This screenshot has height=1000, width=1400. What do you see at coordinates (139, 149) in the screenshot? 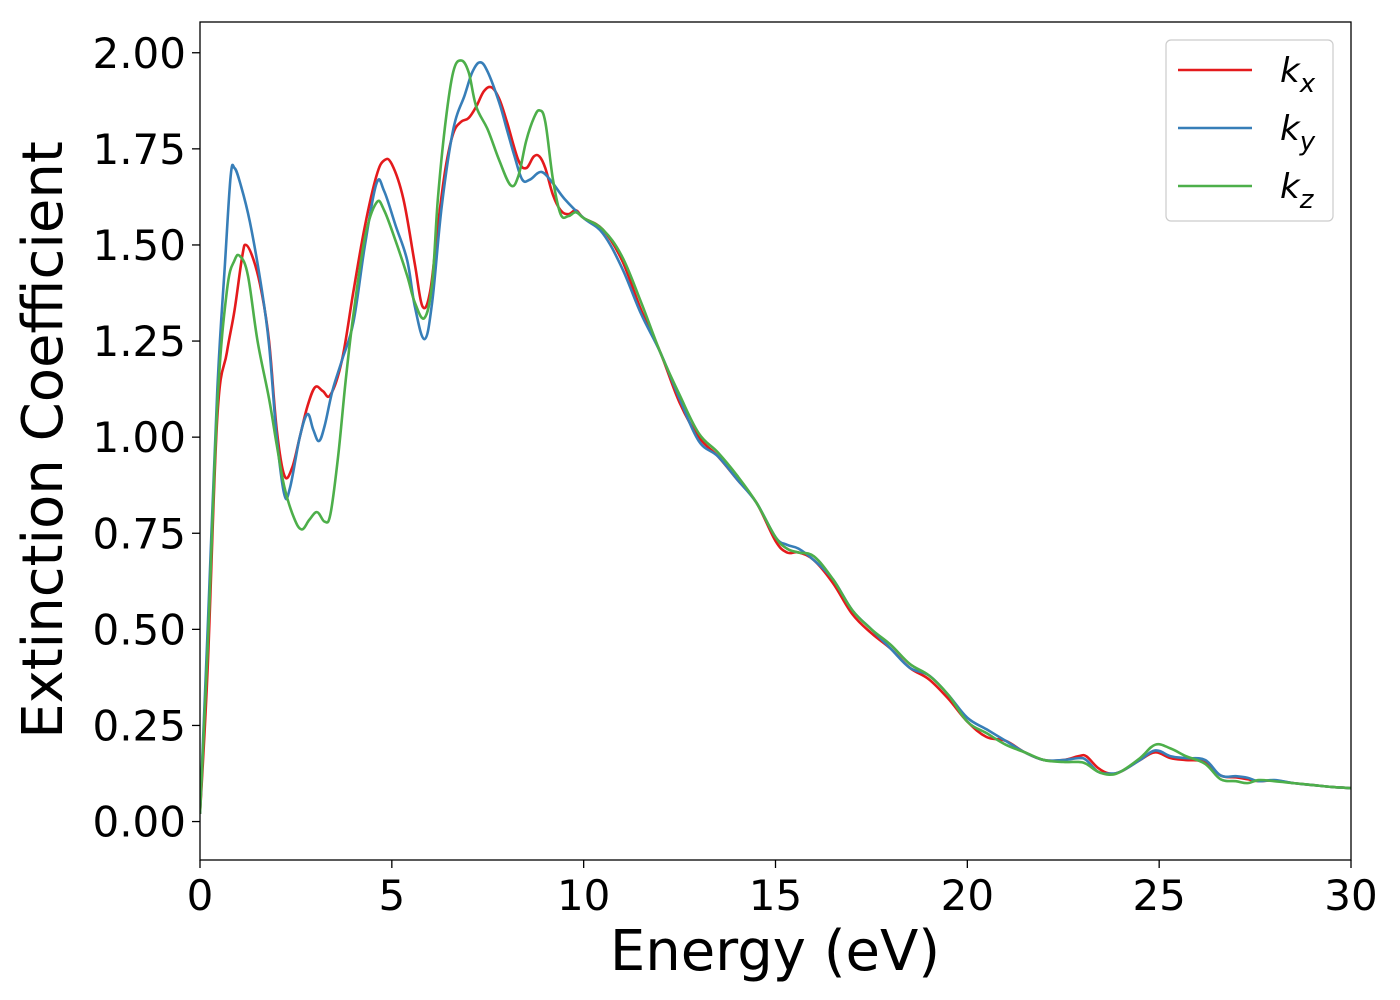
I see `y-tick-label: 1.75` at bounding box center [139, 149].